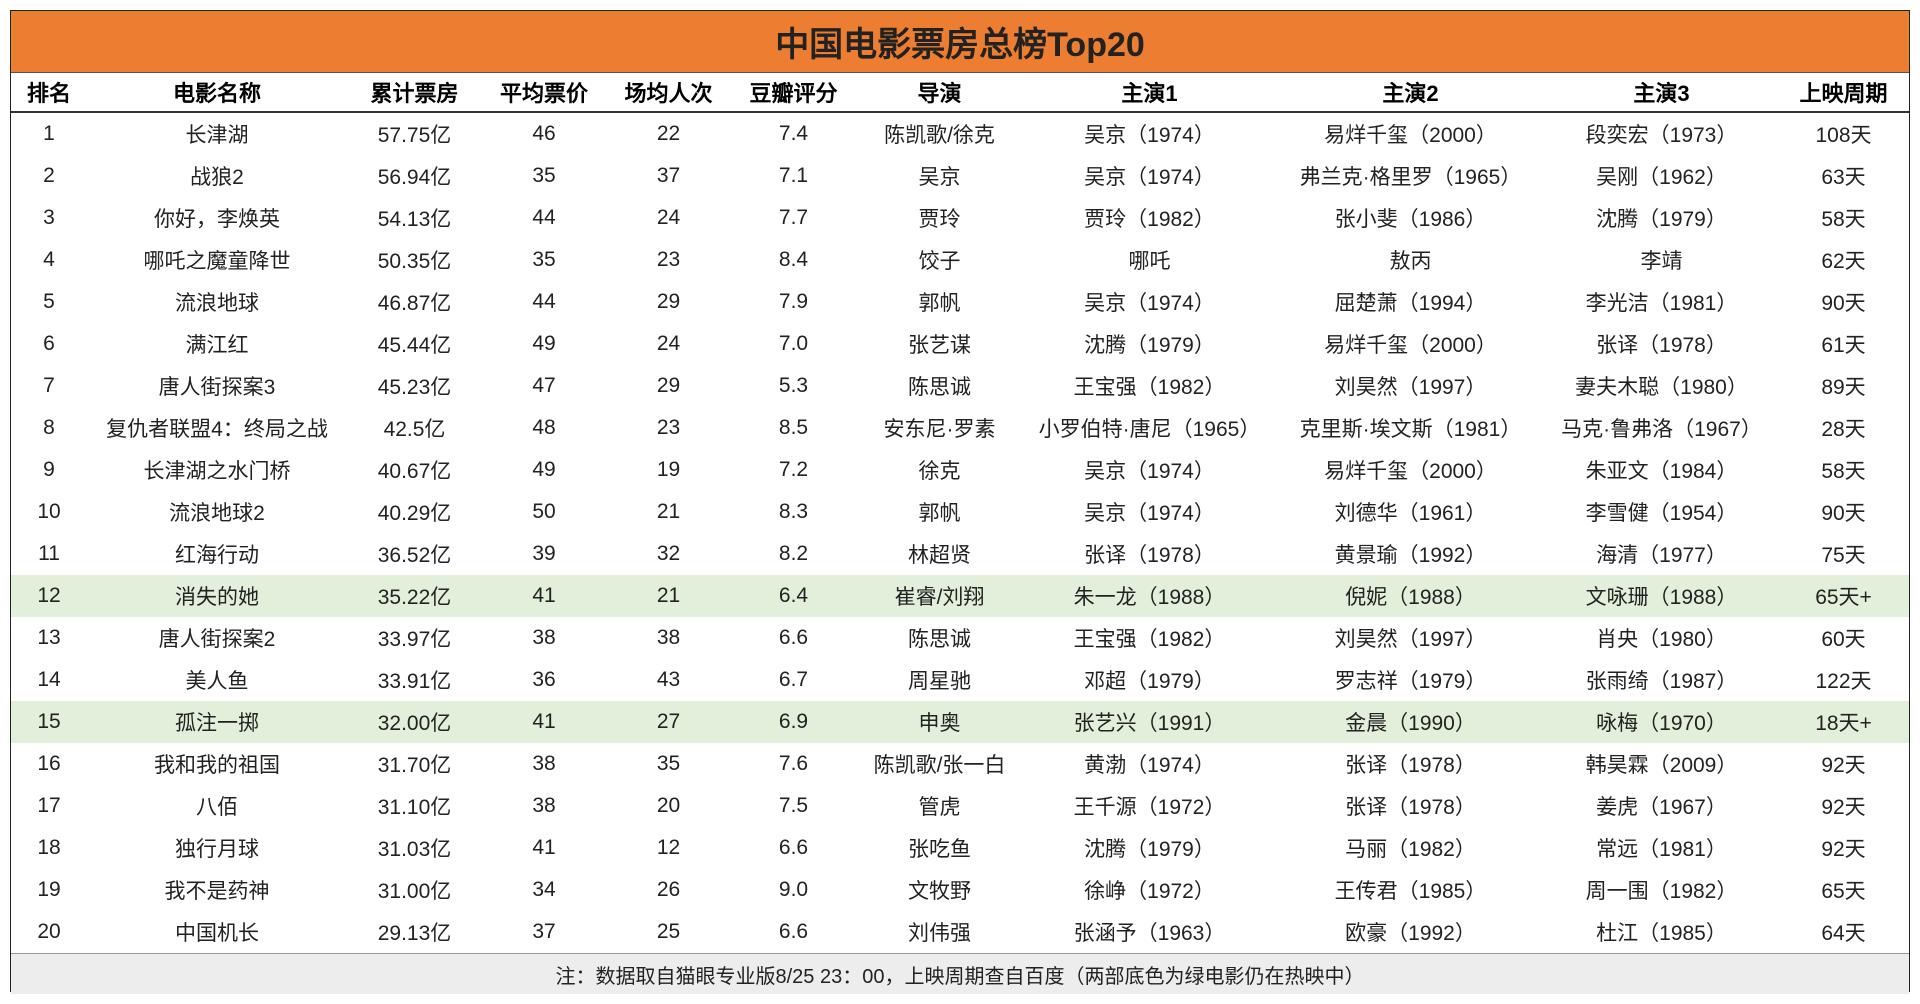  Describe the element at coordinates (793, 721) in the screenshot. I see `table-cell: 6.9` at that location.